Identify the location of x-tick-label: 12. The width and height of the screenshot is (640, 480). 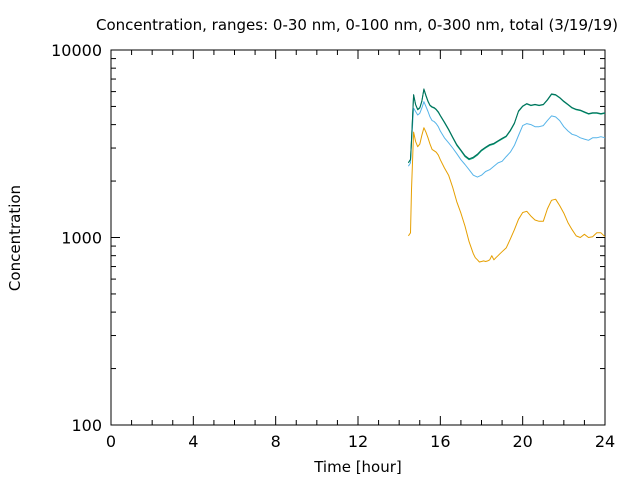
(358, 441).